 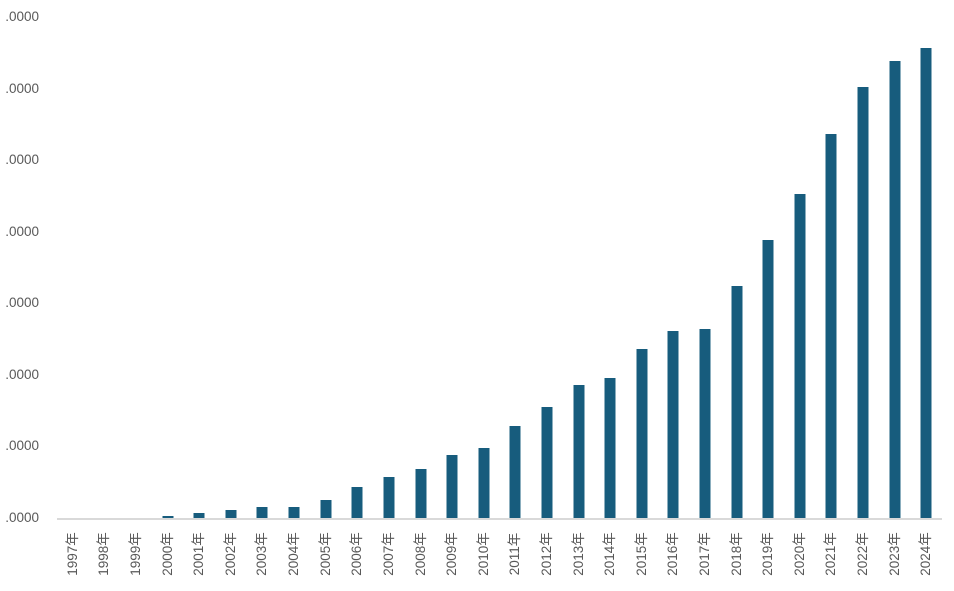 I want to click on bar-2009年, so click(x=452, y=486).